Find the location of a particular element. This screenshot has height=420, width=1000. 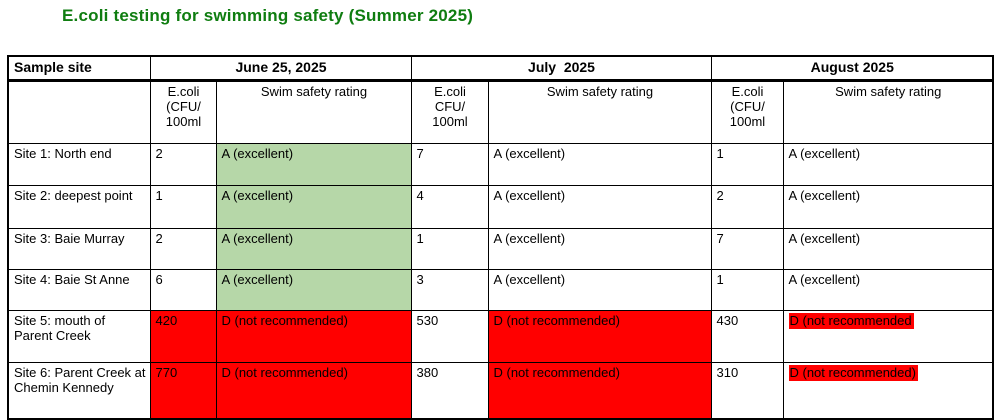

ecoli-value-cell: 3 is located at coordinates (449, 289).